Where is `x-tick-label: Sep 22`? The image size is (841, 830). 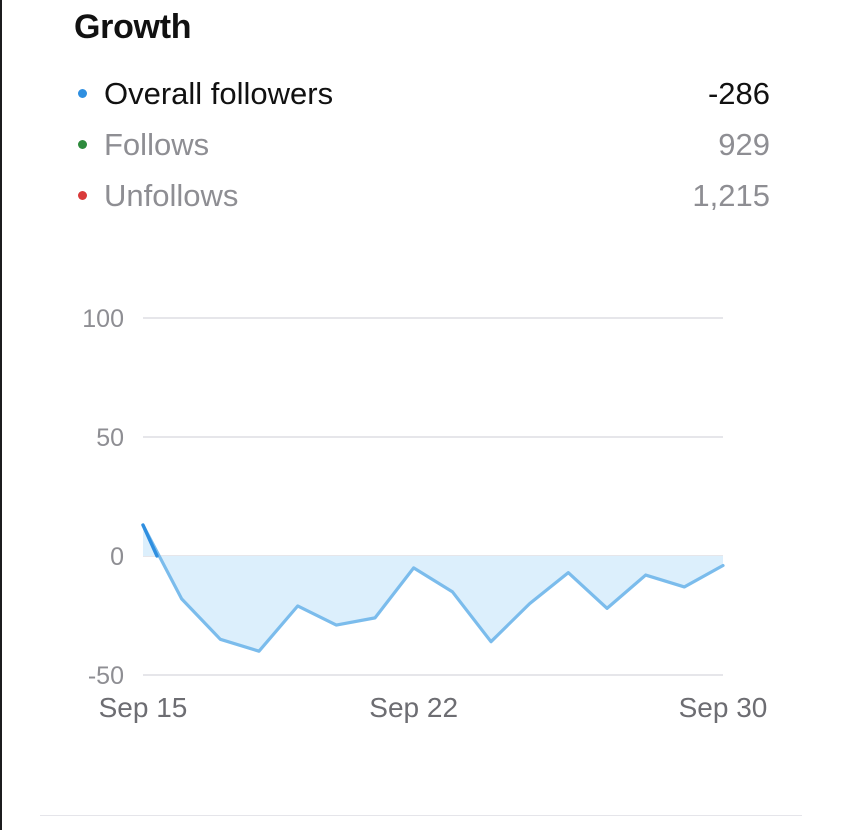 x-tick-label: Sep 22 is located at coordinates (413, 707).